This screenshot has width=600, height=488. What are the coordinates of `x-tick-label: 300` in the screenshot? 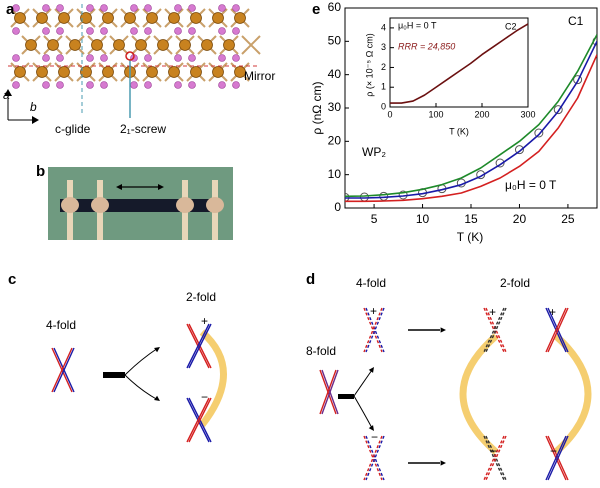 It's located at (527, 114).